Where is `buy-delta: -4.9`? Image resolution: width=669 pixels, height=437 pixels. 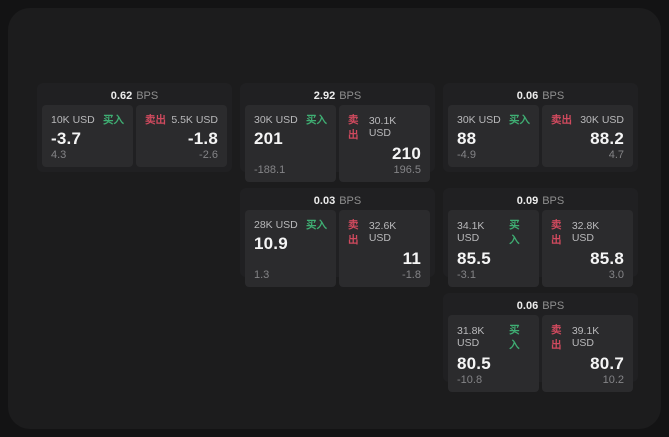
buy-delta: -4.9 is located at coordinates (466, 155).